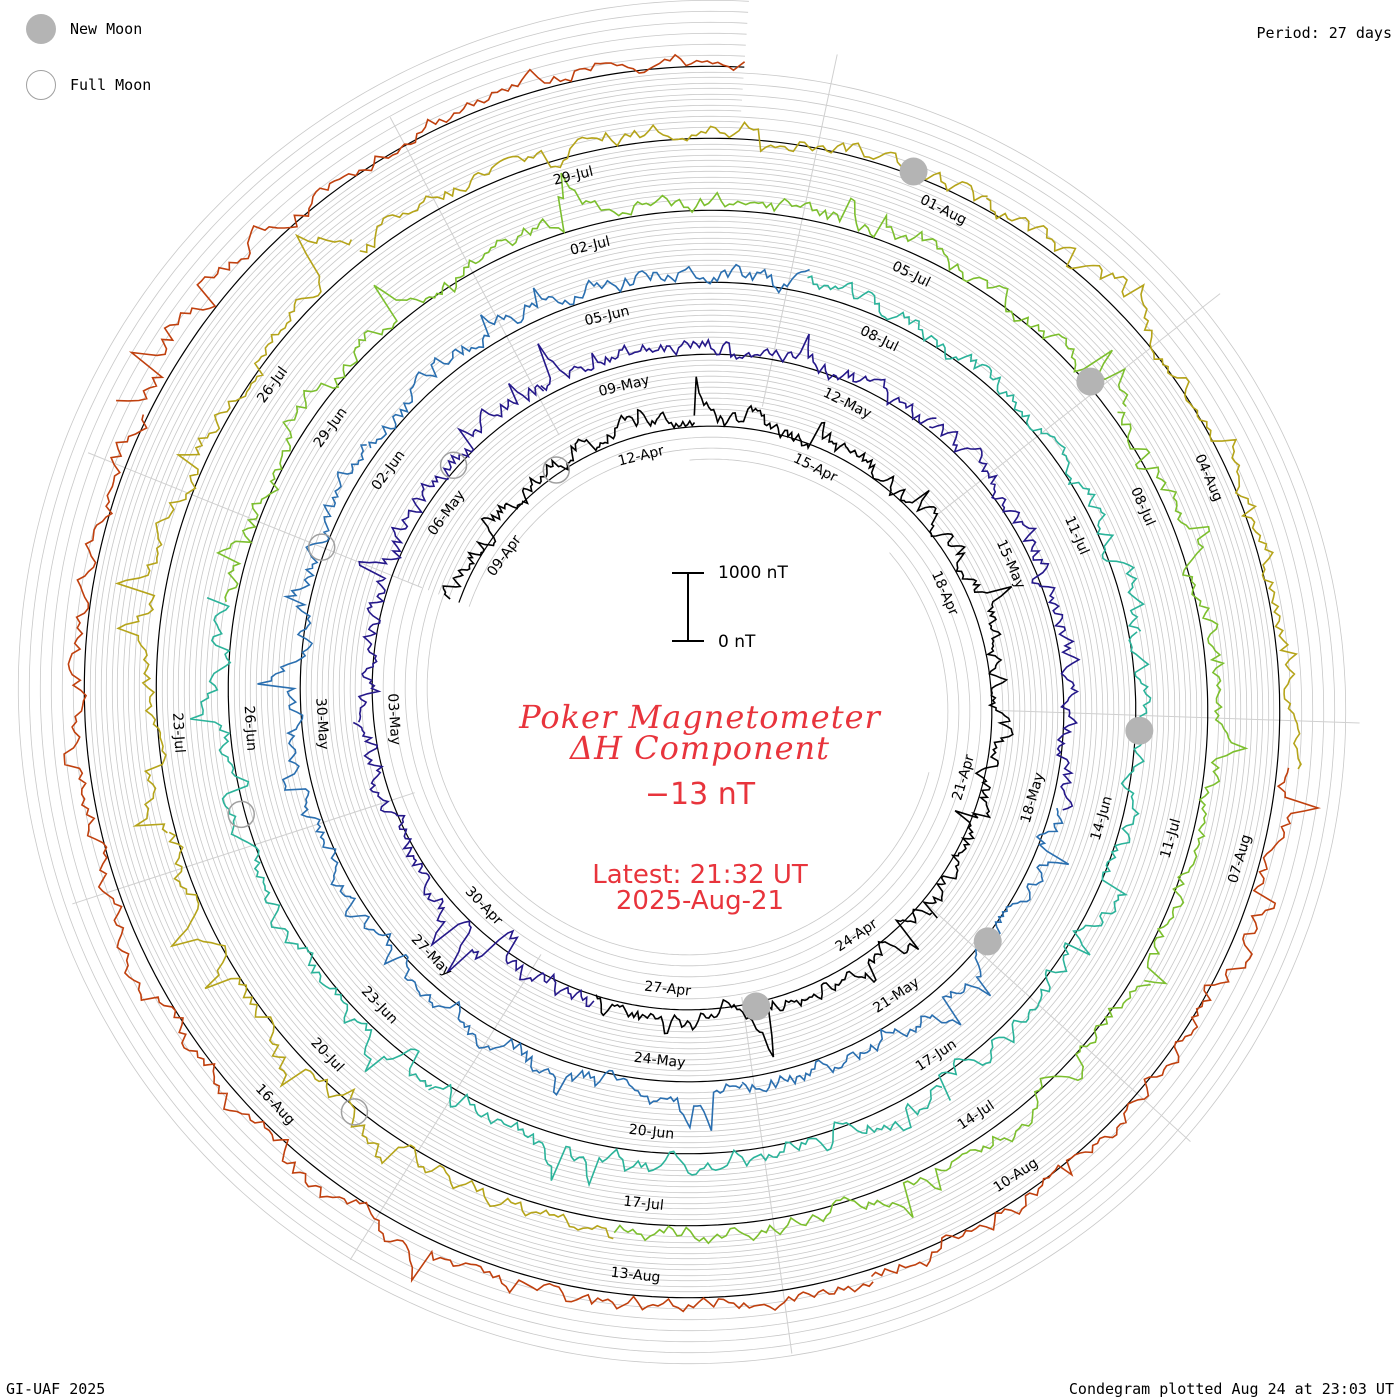 Image resolution: width=1400 pixels, height=1400 pixels. What do you see at coordinates (331, 428) in the screenshot?
I see `date-tick-label: 29-Jun` at bounding box center [331, 428].